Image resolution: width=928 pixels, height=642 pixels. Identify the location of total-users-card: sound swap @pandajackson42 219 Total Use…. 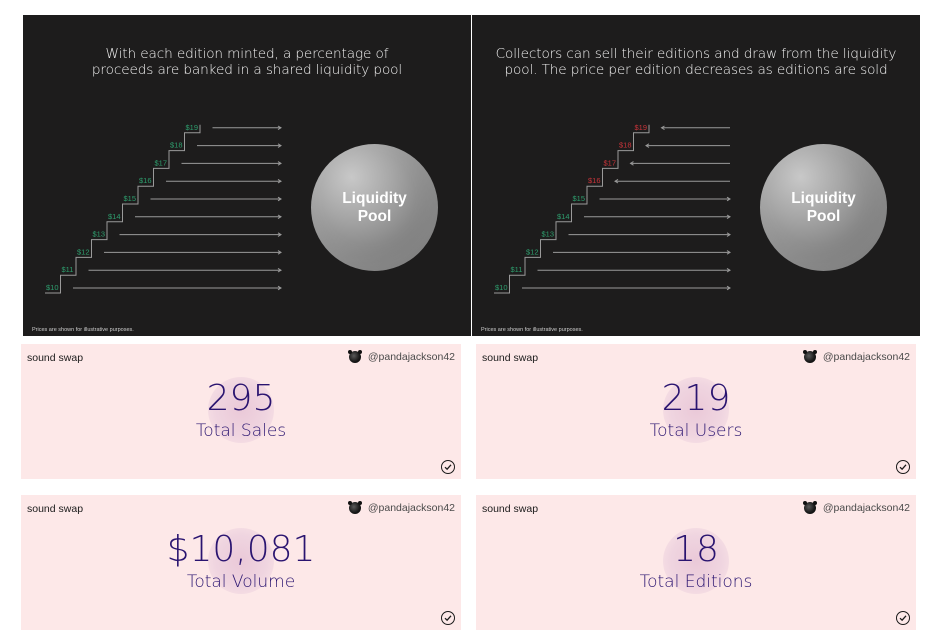
(696, 411).